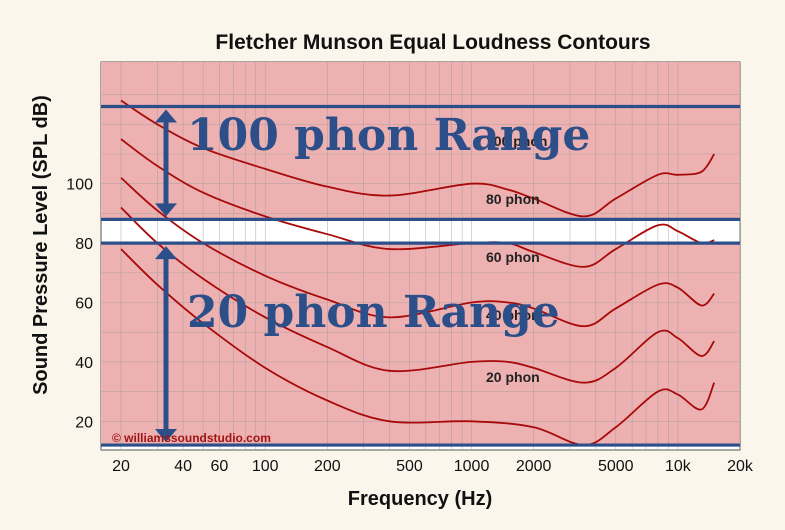  I want to click on x-tick-label: 5000, so click(616, 466).